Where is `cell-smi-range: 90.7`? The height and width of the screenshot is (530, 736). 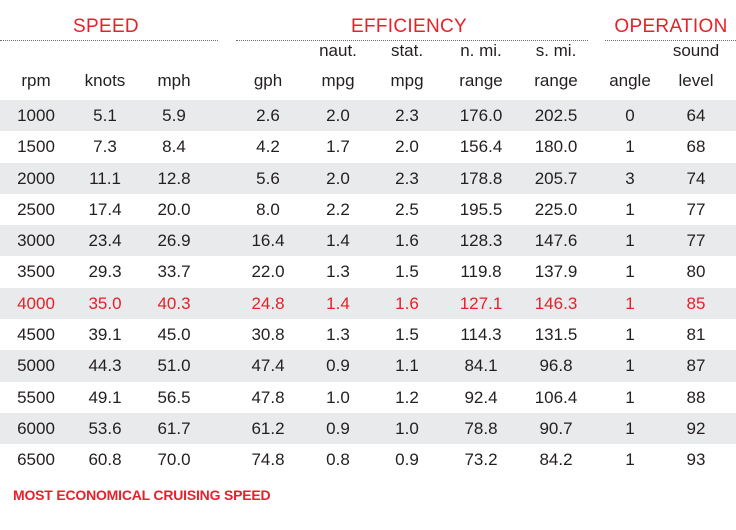 cell-smi-range: 90.7 is located at coordinates (556, 428).